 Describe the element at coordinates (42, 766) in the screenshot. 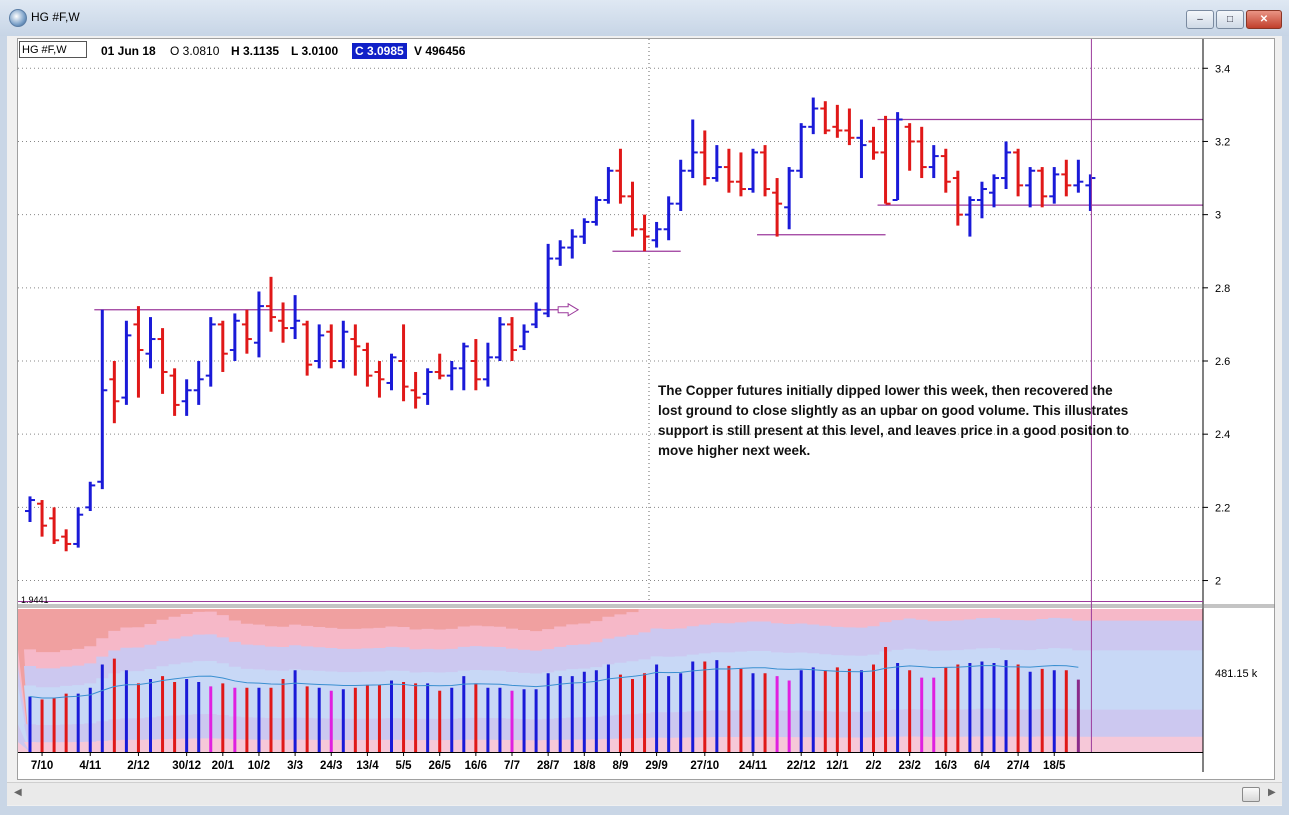

I see `date-tick-label: 7/10` at that location.